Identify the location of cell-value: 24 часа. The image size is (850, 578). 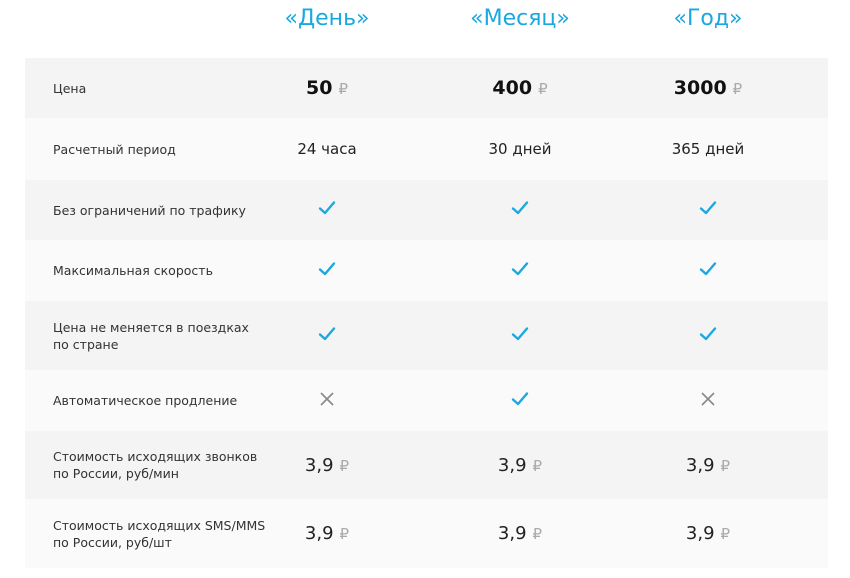
(327, 149).